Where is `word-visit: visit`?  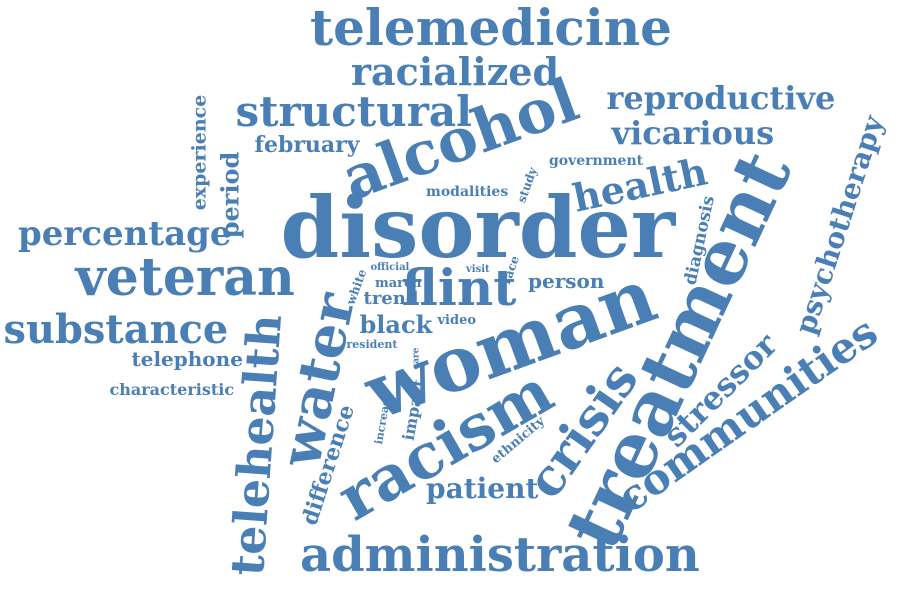
word-visit: visit is located at coordinates (478, 269).